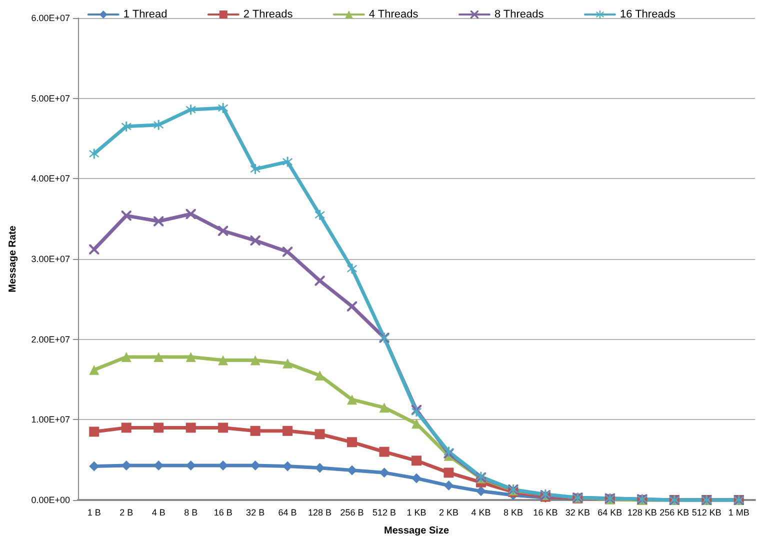  I want to click on legend-label: 1 Thread, so click(145, 14).